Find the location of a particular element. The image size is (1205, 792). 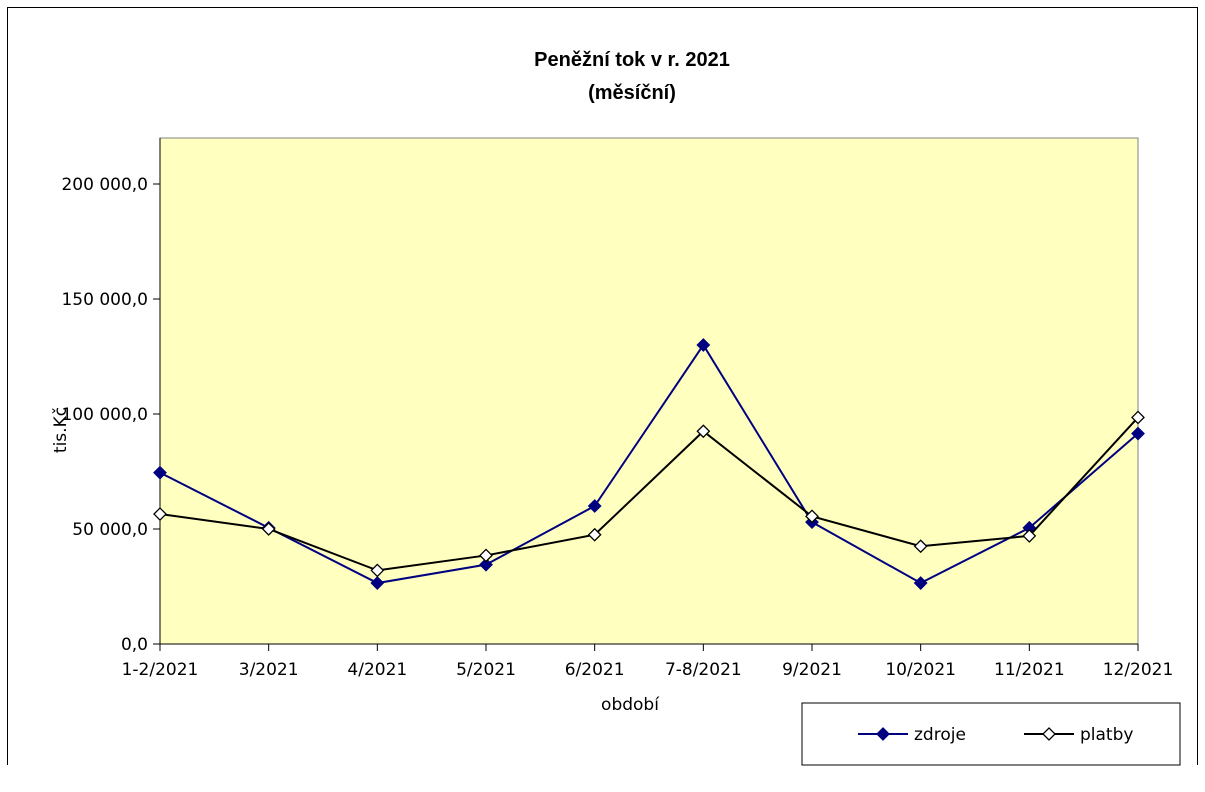

x-axis-title: období is located at coordinates (630, 705).